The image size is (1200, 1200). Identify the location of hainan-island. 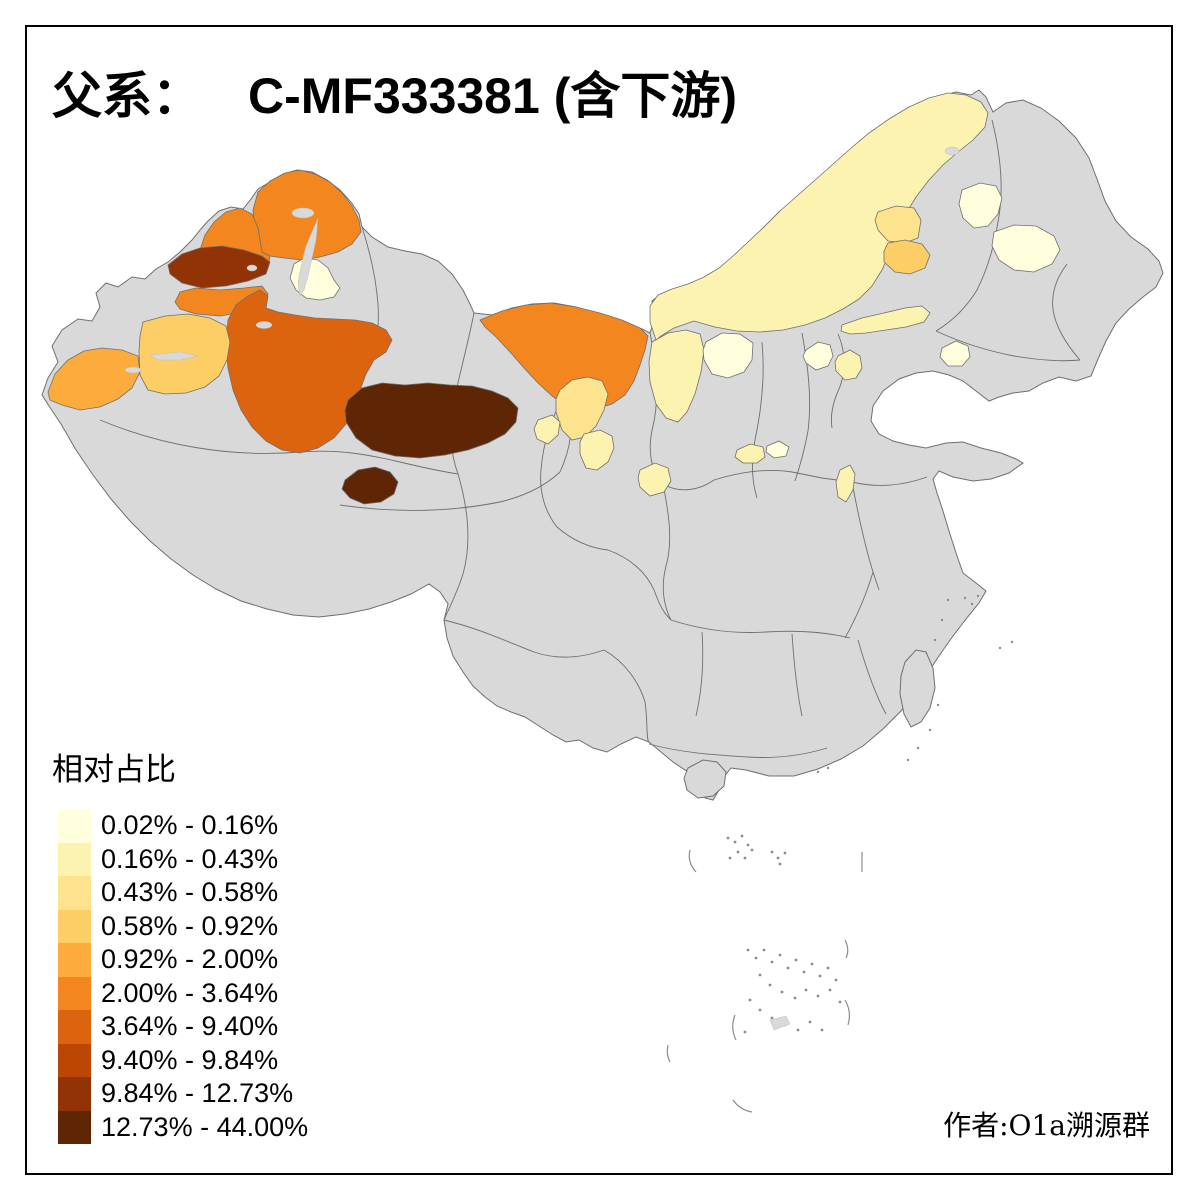
(705, 779).